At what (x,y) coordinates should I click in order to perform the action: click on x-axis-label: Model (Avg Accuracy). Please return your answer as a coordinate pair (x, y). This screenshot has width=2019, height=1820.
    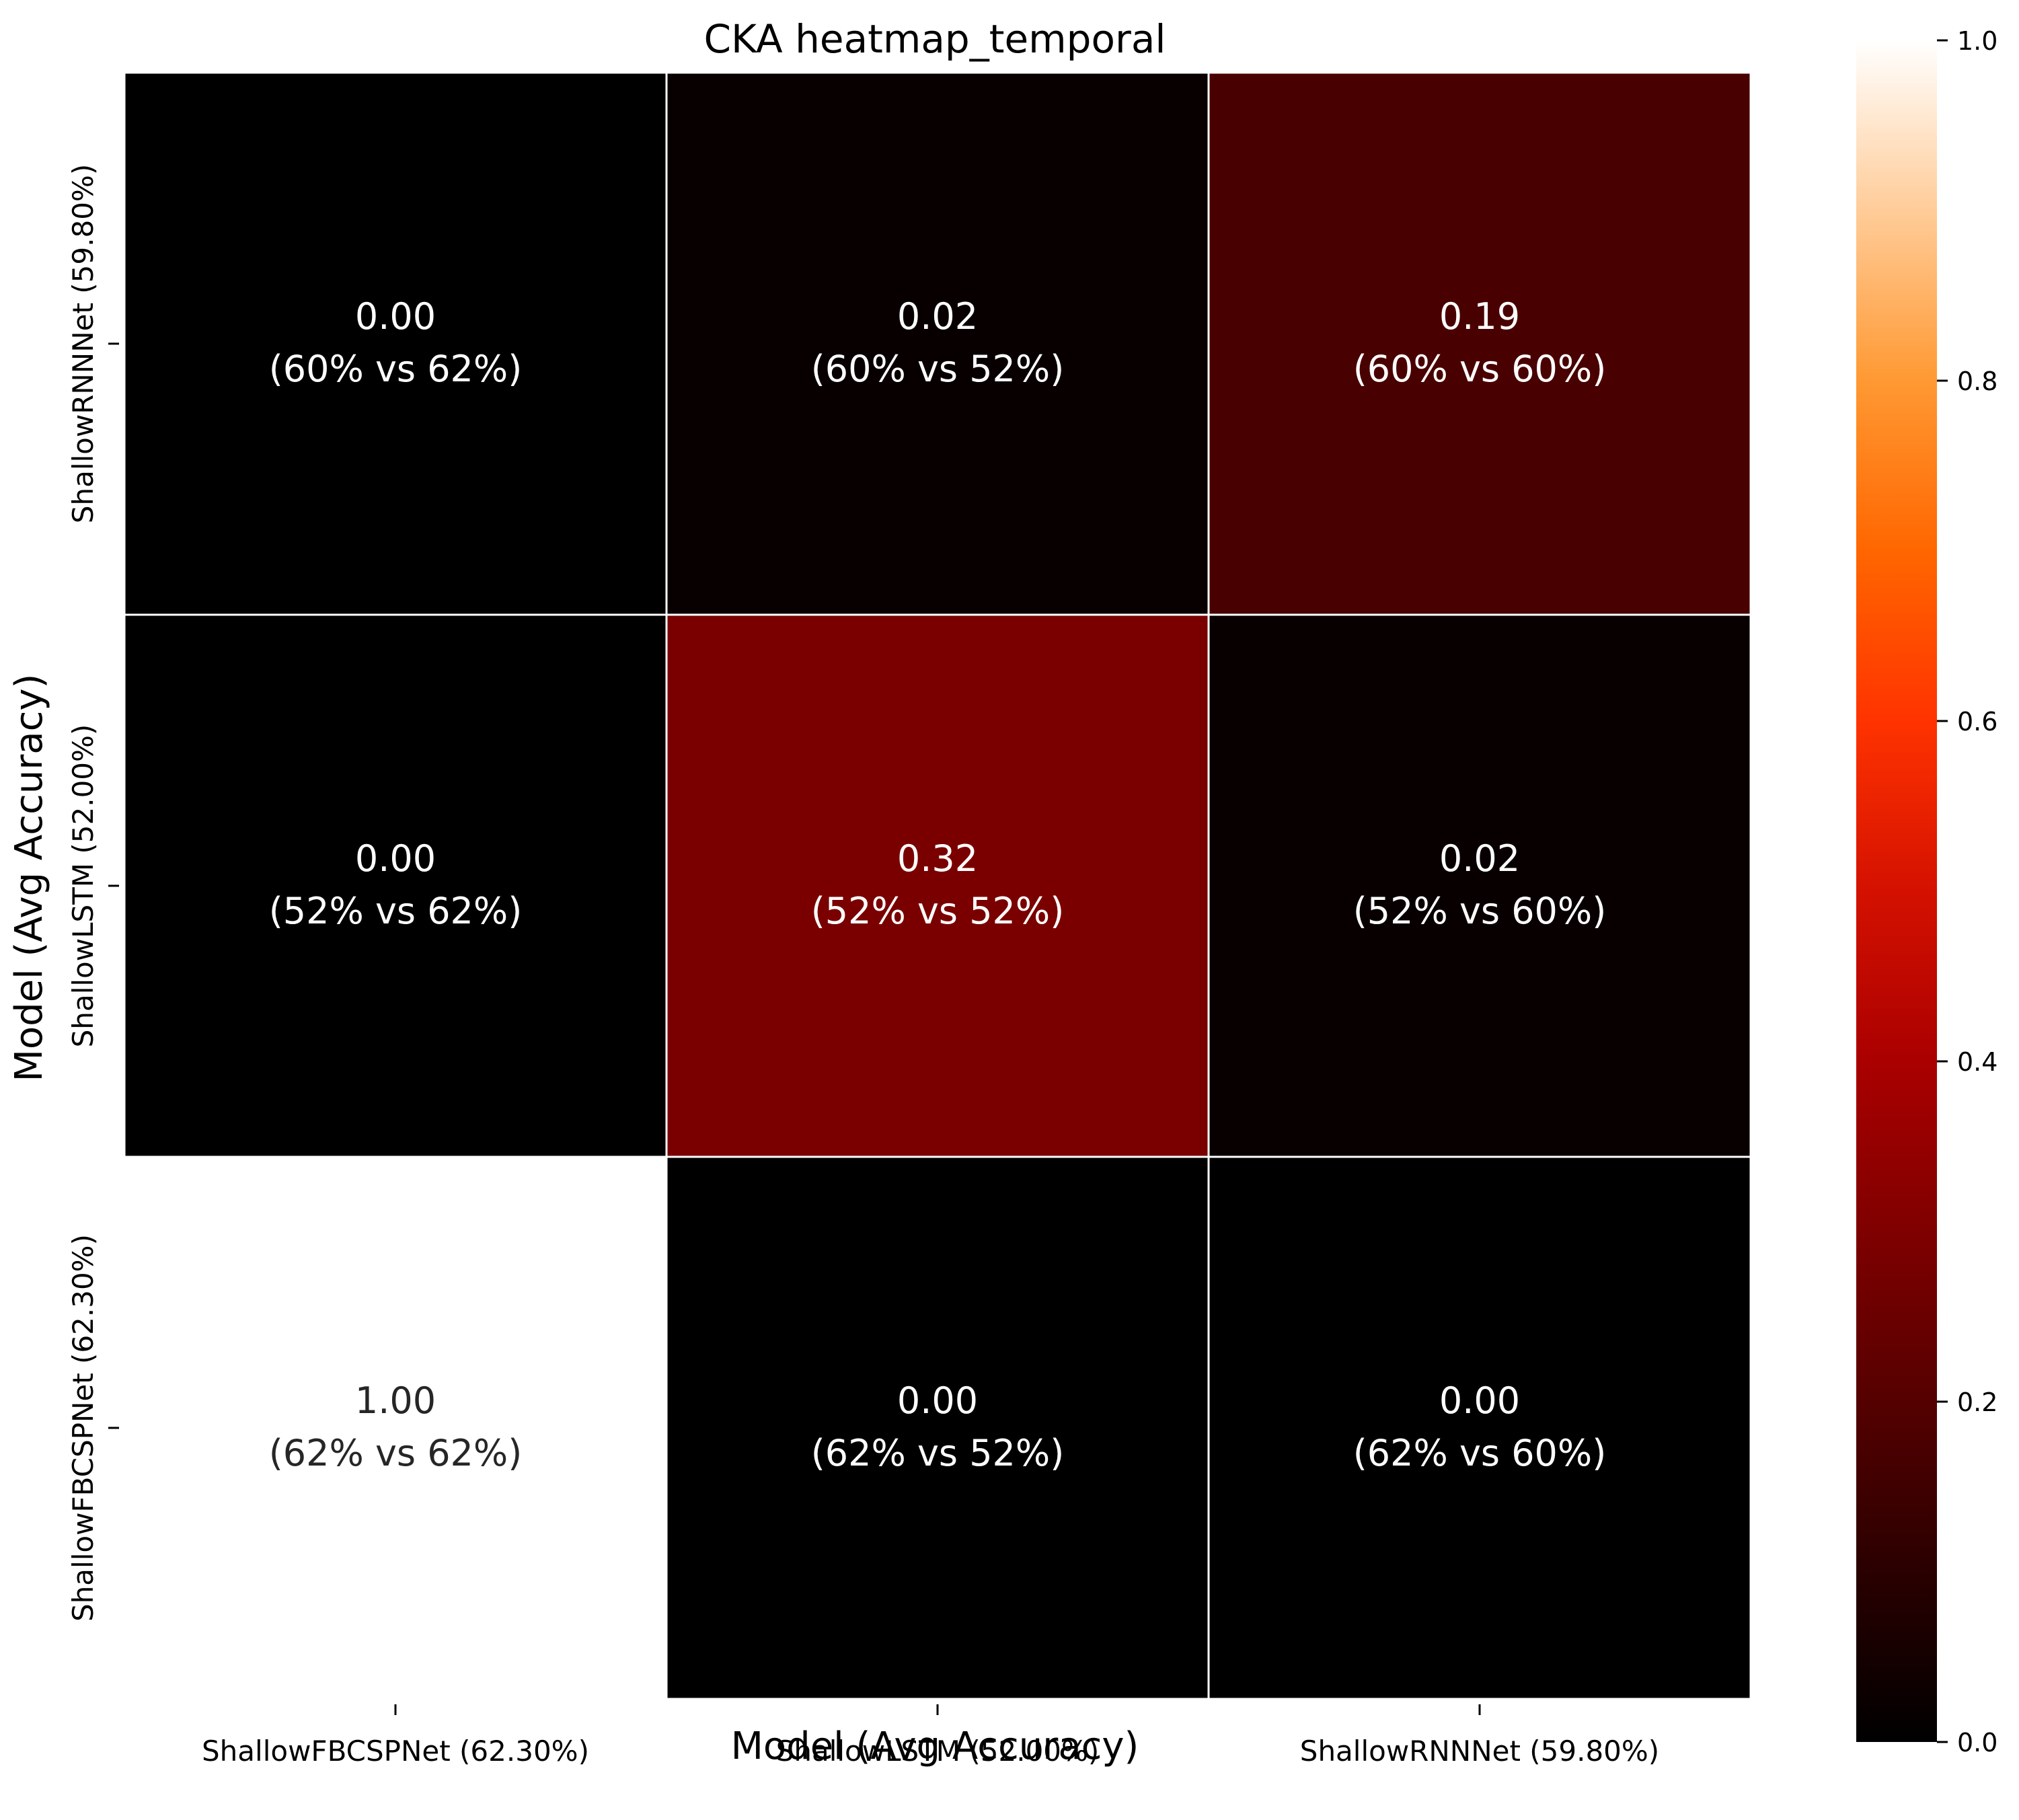
    Looking at the image, I should click on (935, 1746).